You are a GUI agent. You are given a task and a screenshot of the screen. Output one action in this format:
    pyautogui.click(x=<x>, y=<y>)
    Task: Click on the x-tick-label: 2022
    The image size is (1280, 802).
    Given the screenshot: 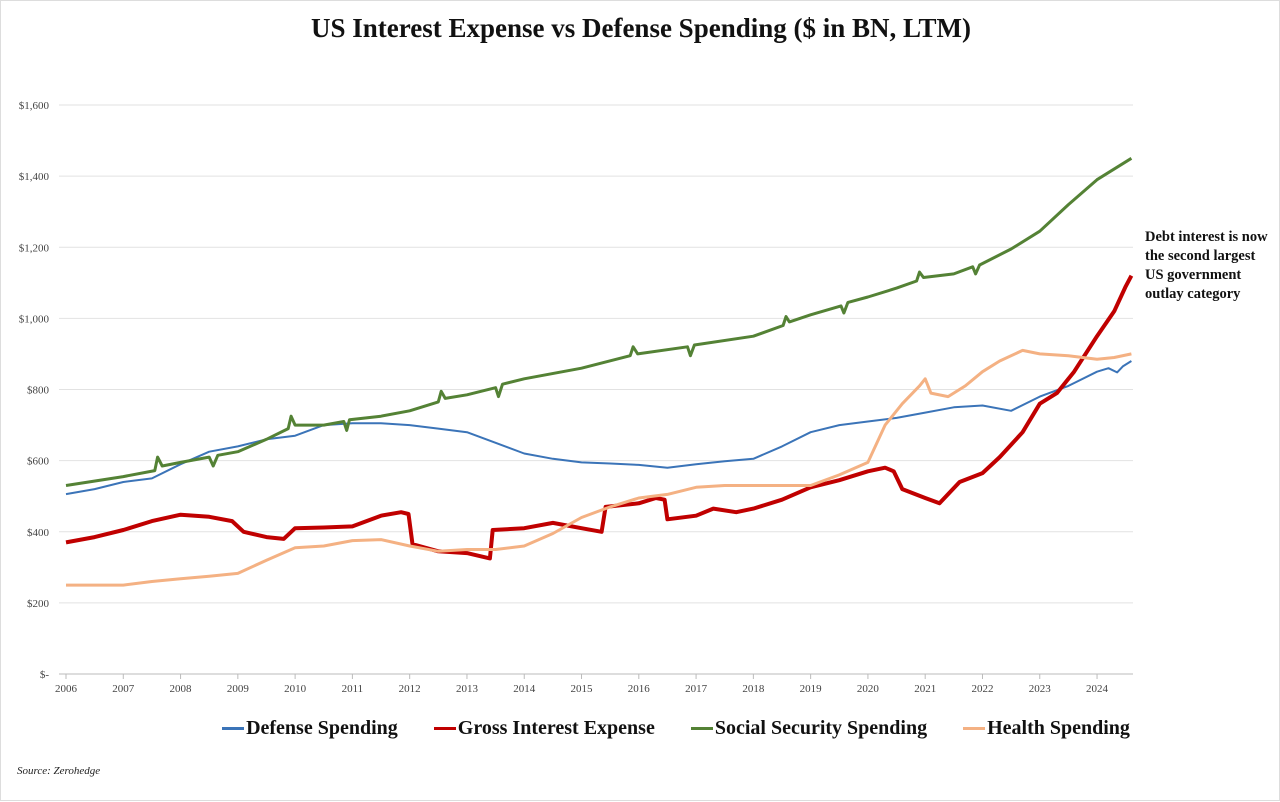 What is the action you would take?
    pyautogui.click(x=982, y=689)
    